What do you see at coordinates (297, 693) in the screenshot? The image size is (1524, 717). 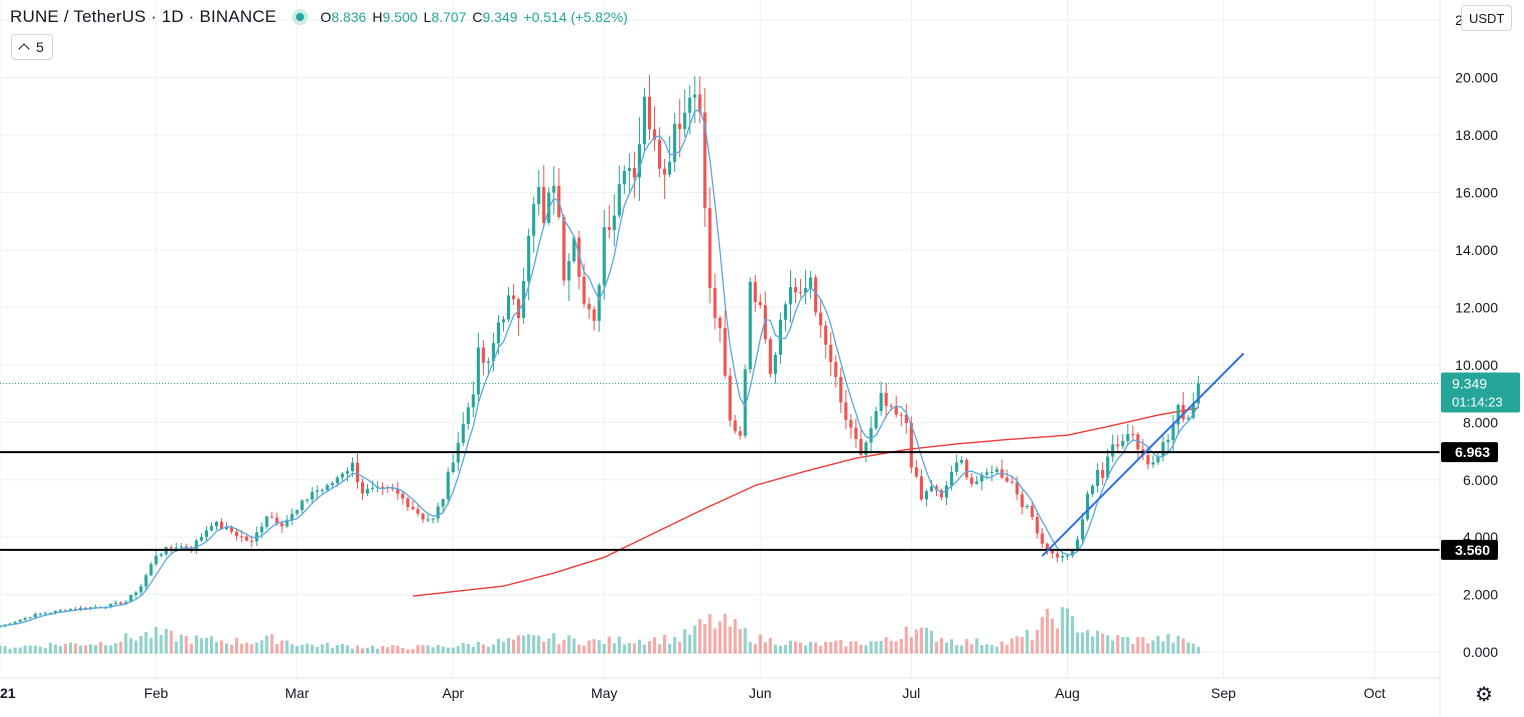 I see `x-tick-label: Mar` at bounding box center [297, 693].